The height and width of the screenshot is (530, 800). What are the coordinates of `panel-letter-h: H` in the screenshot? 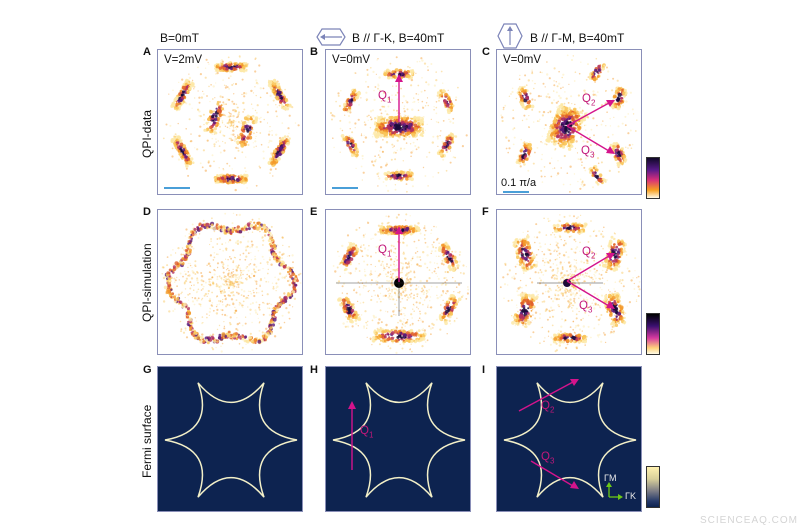 It's located at (314, 370).